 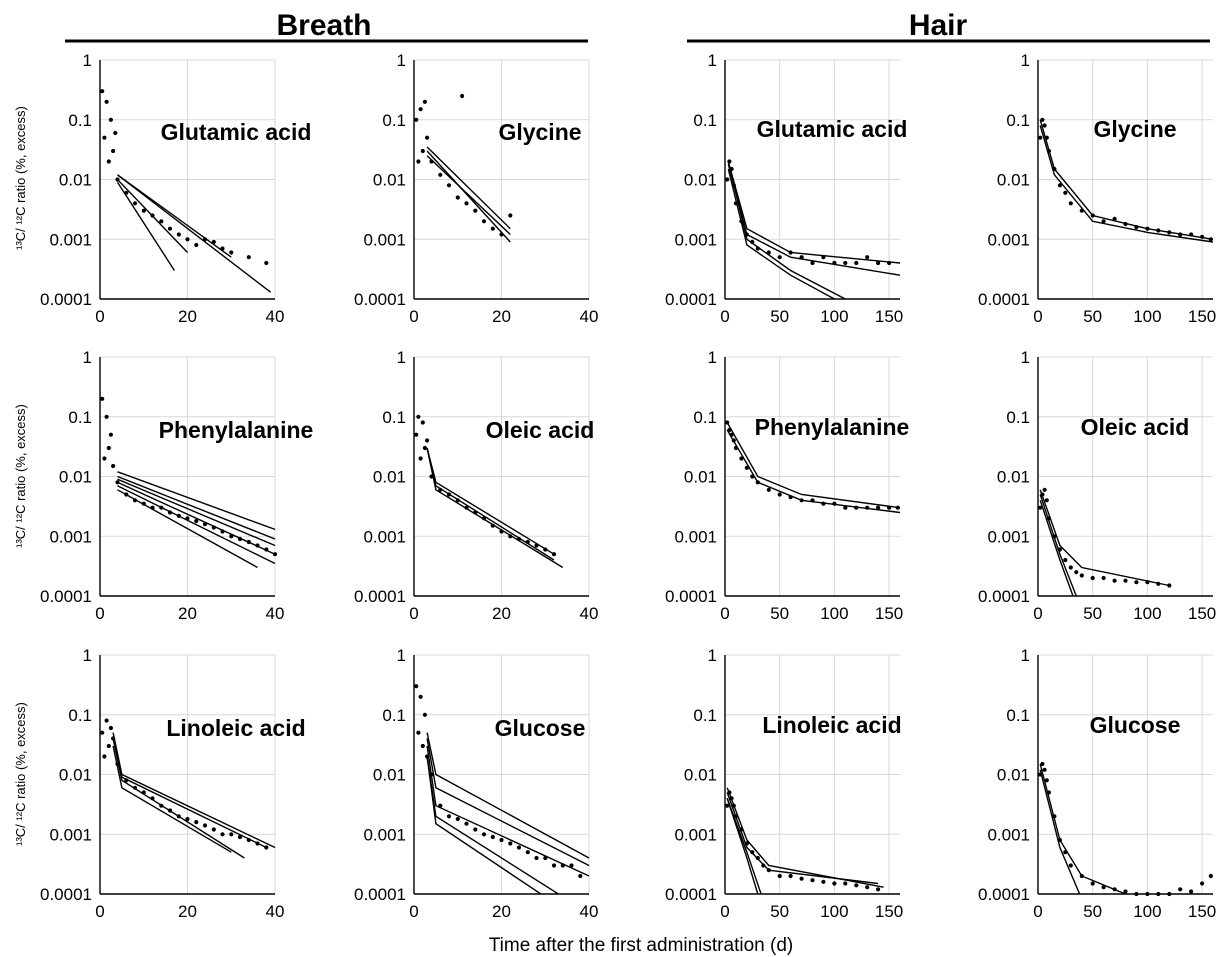 What do you see at coordinates (889, 613) in the screenshot?
I see `x-tick-label: 150` at bounding box center [889, 613].